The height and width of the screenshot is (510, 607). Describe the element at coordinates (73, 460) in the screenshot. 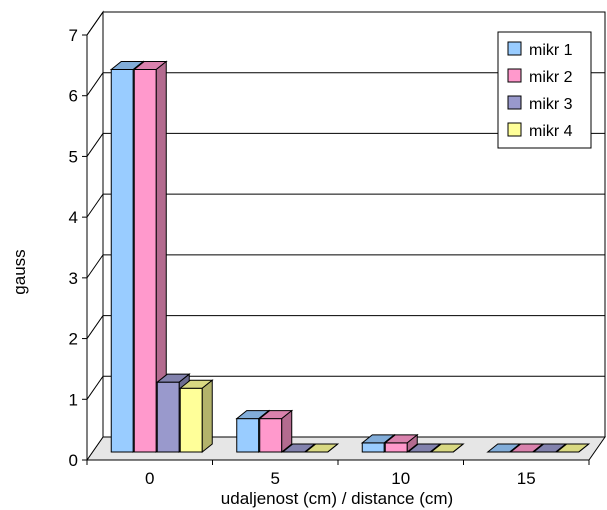

I see `y-tick-label: 0` at that location.